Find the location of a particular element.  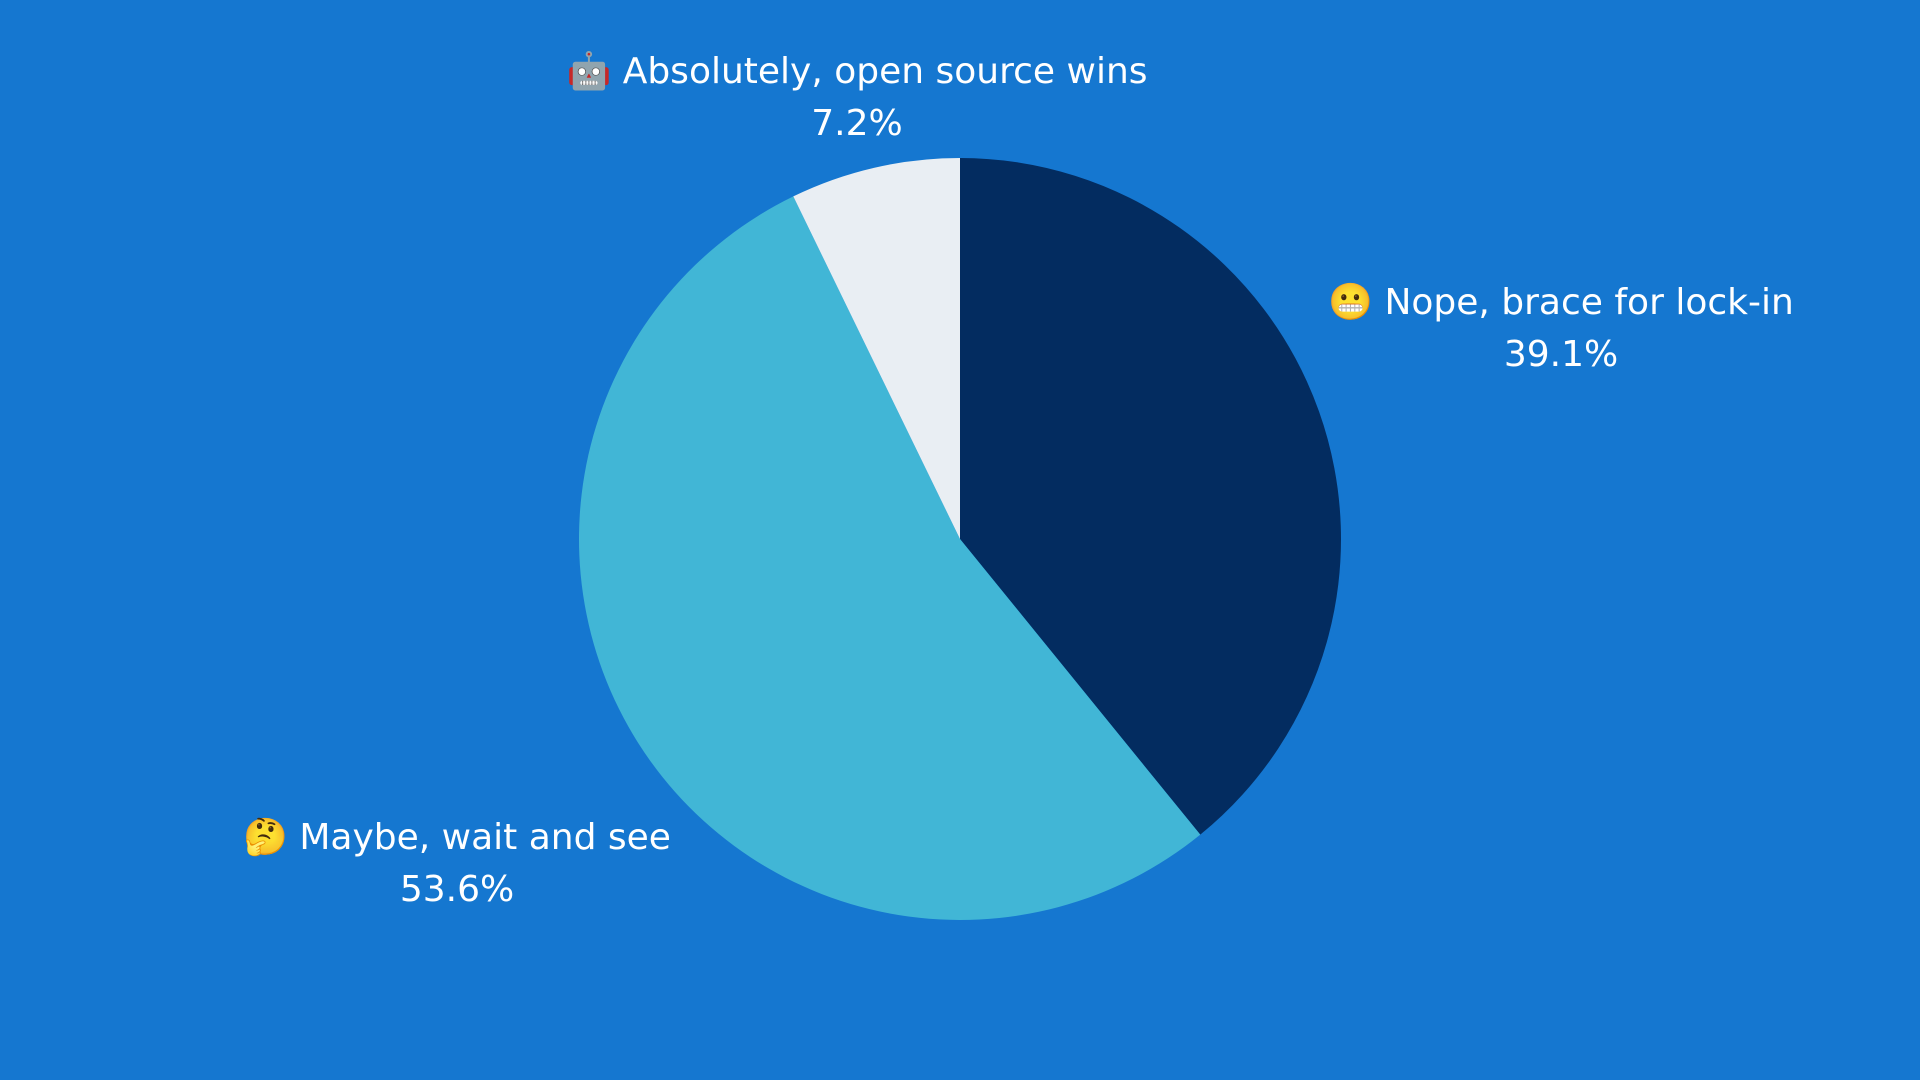

slice-value-label: 7.2% is located at coordinates (856, 123).